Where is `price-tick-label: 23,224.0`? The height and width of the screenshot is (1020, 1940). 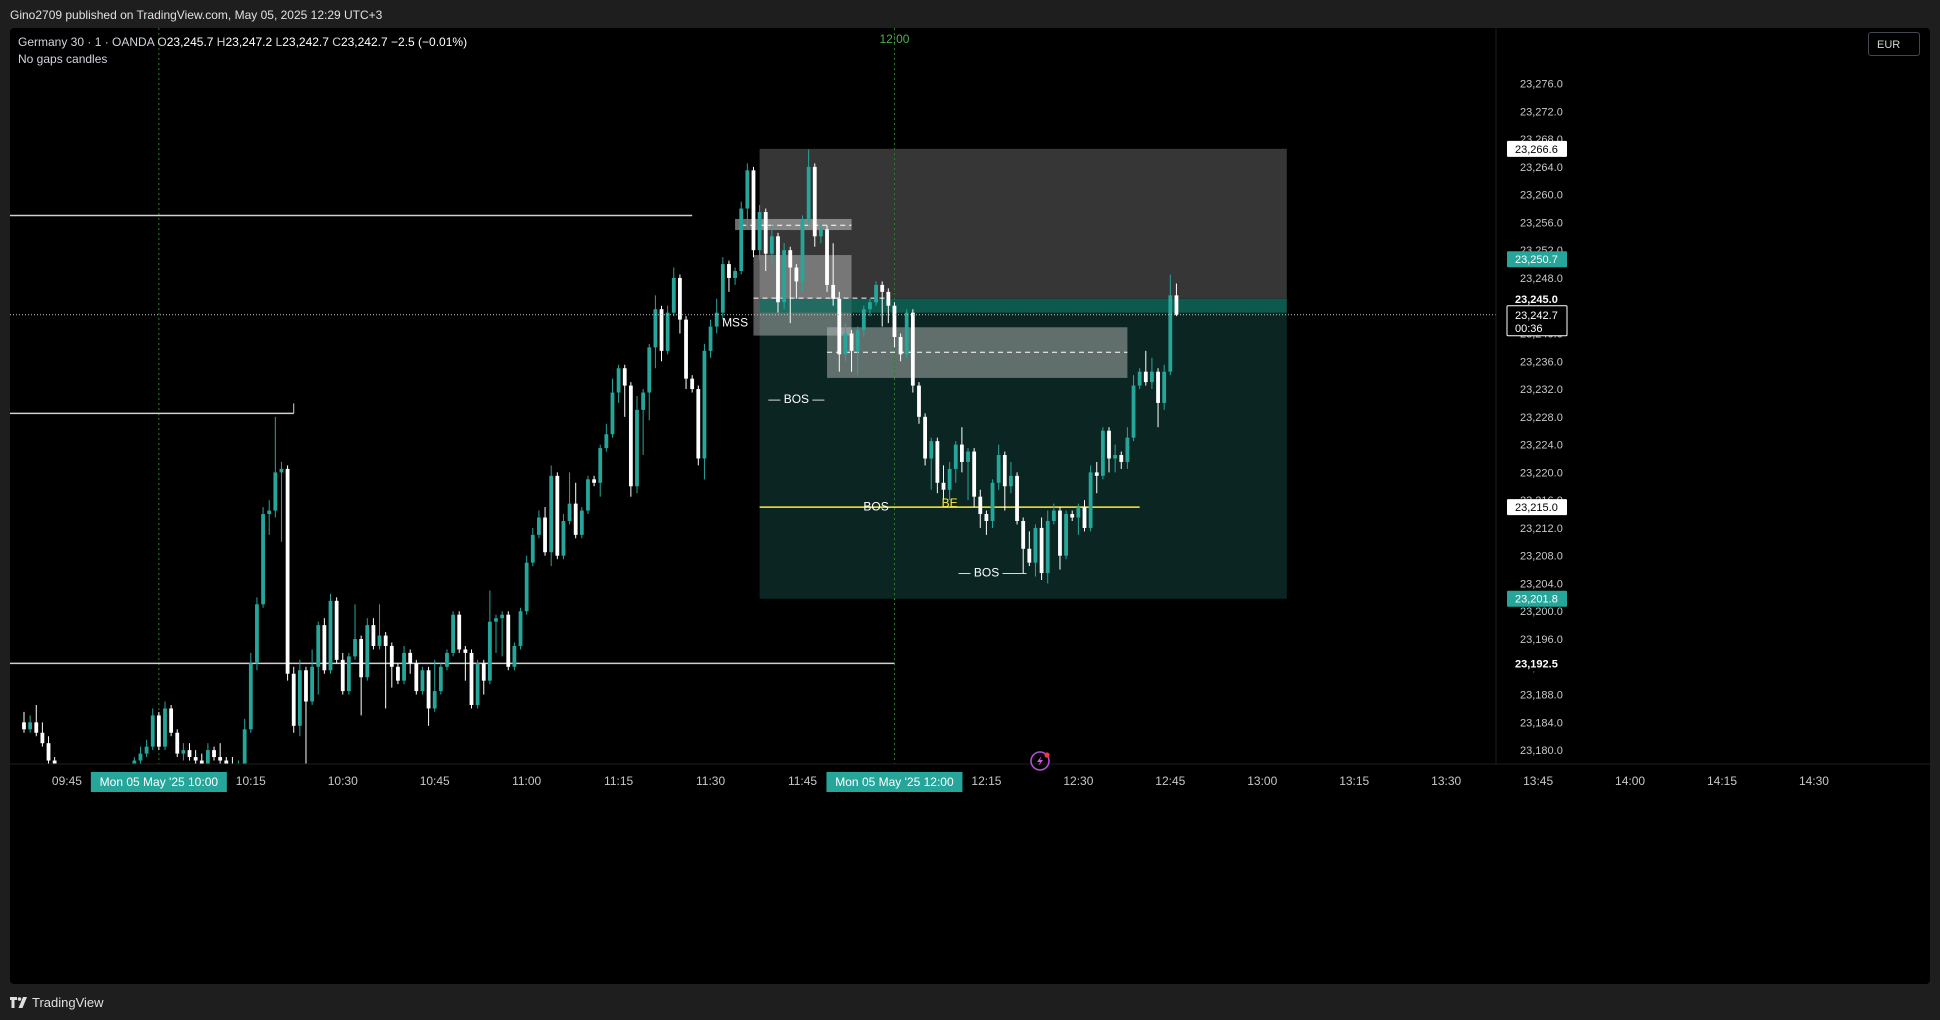 price-tick-label: 23,224.0 is located at coordinates (1541, 446).